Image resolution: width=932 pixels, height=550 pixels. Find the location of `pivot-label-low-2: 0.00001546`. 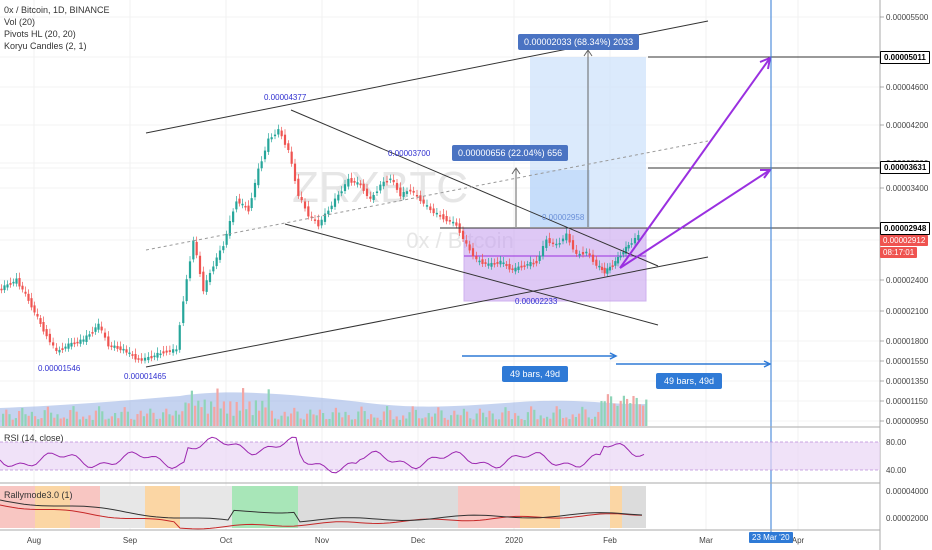

pivot-label-low-2: 0.00001546 is located at coordinates (59, 368).